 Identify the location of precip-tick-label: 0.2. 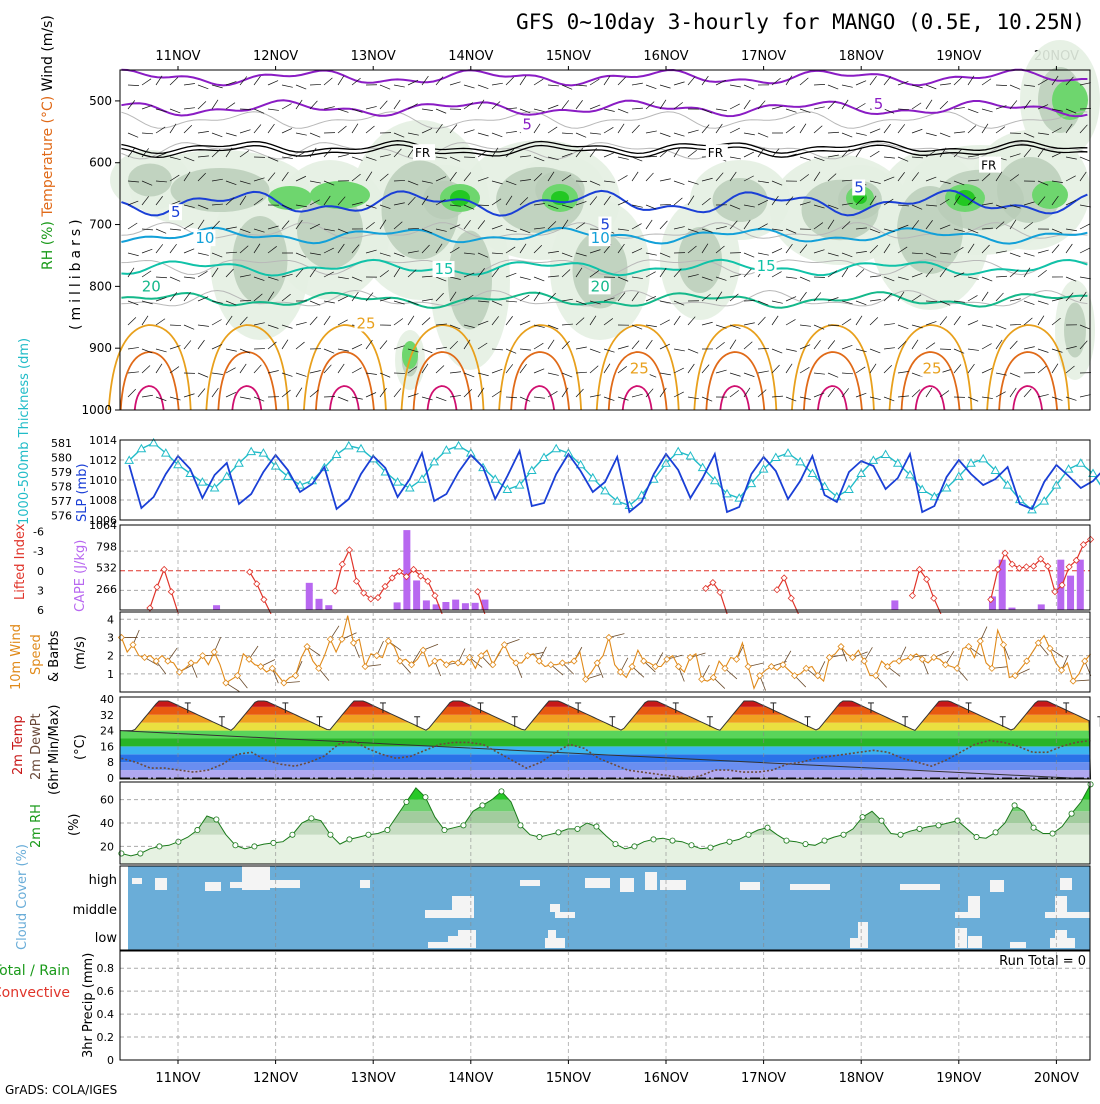
(106, 1037).